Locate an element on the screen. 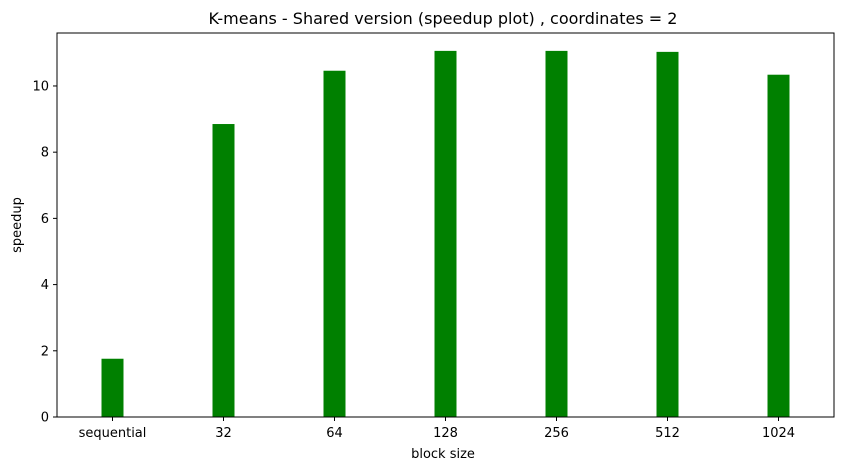 Image resolution: width=841 pixels, height=470 pixels. y-tick-label-10: 10 is located at coordinates (40, 86).